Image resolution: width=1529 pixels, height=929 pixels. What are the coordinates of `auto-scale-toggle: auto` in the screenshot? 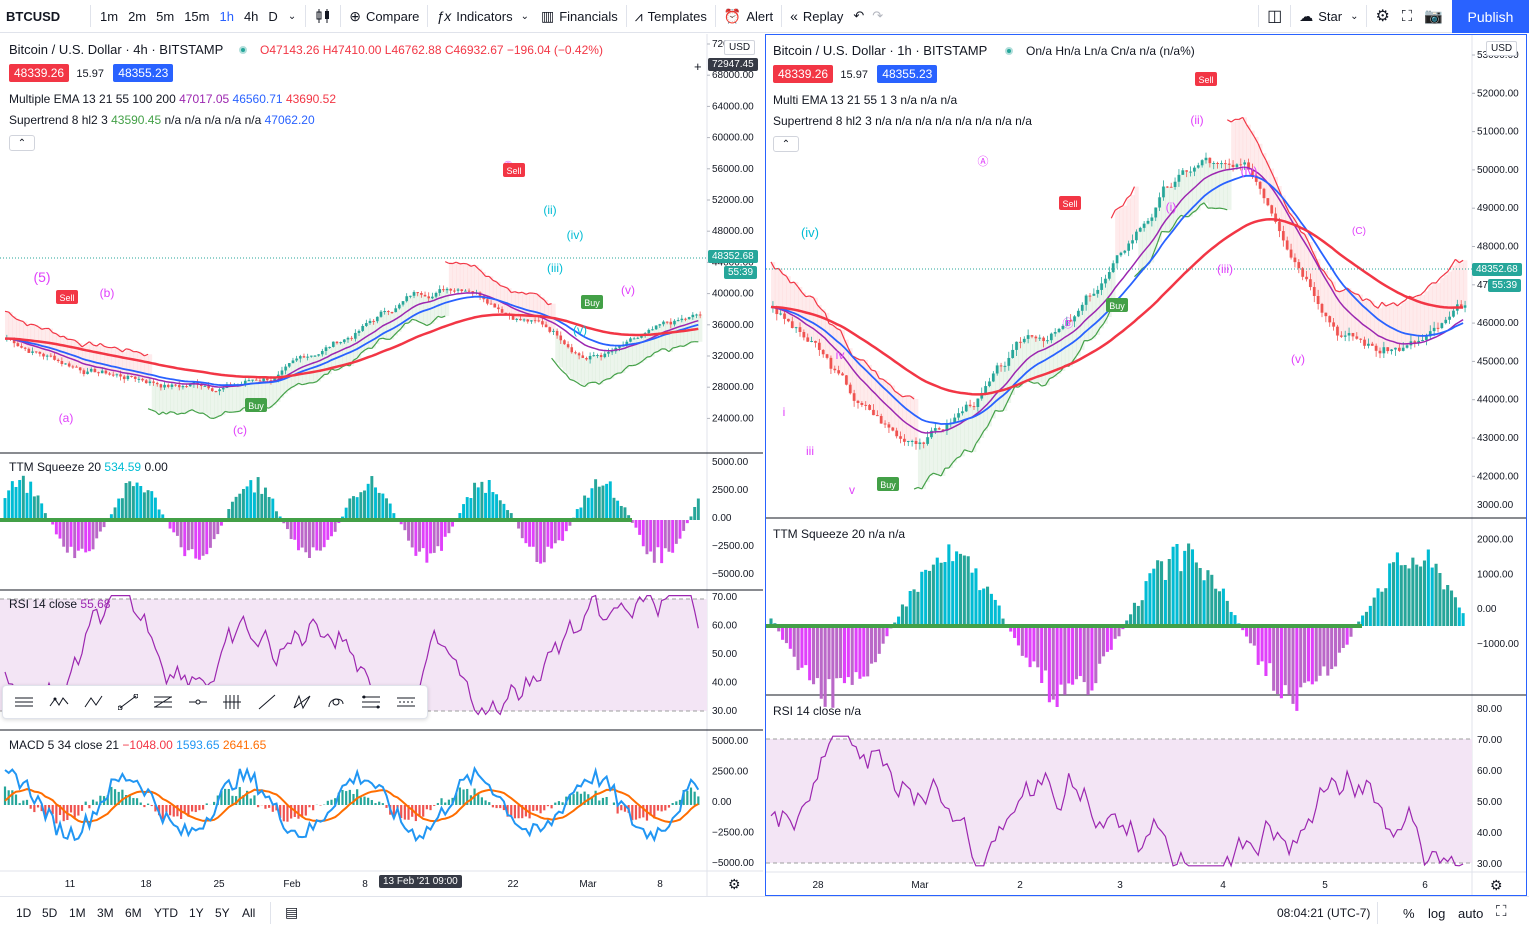 It's located at (1471, 913).